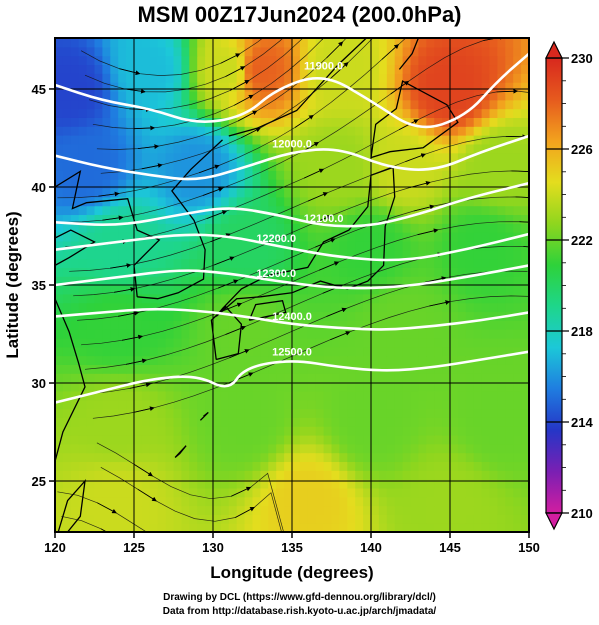 The height and width of the screenshot is (625, 599). What do you see at coordinates (371, 547) in the screenshot?
I see `x-tick-label: 140` at bounding box center [371, 547].